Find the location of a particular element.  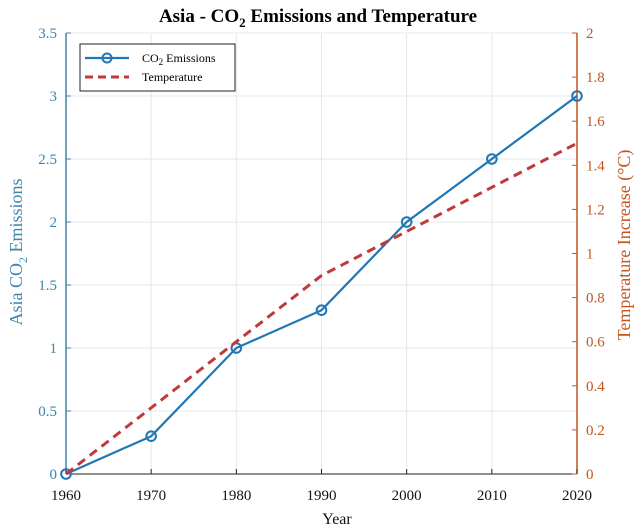

left-tick-label: 2.5 is located at coordinates (47, 160).